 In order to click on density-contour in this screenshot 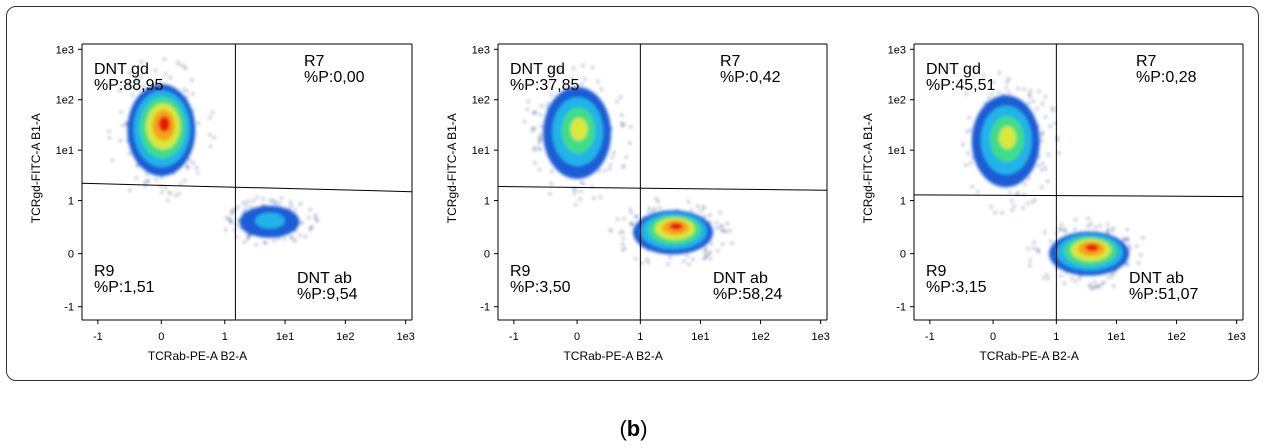, I will do `click(270, 221)`.